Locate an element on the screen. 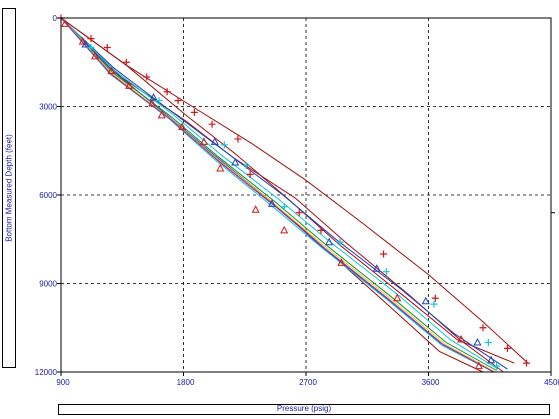 The height and width of the screenshot is (419, 559). y-axis-label-box: Bottom Measured Depth (feet) is located at coordinates (9, 188).